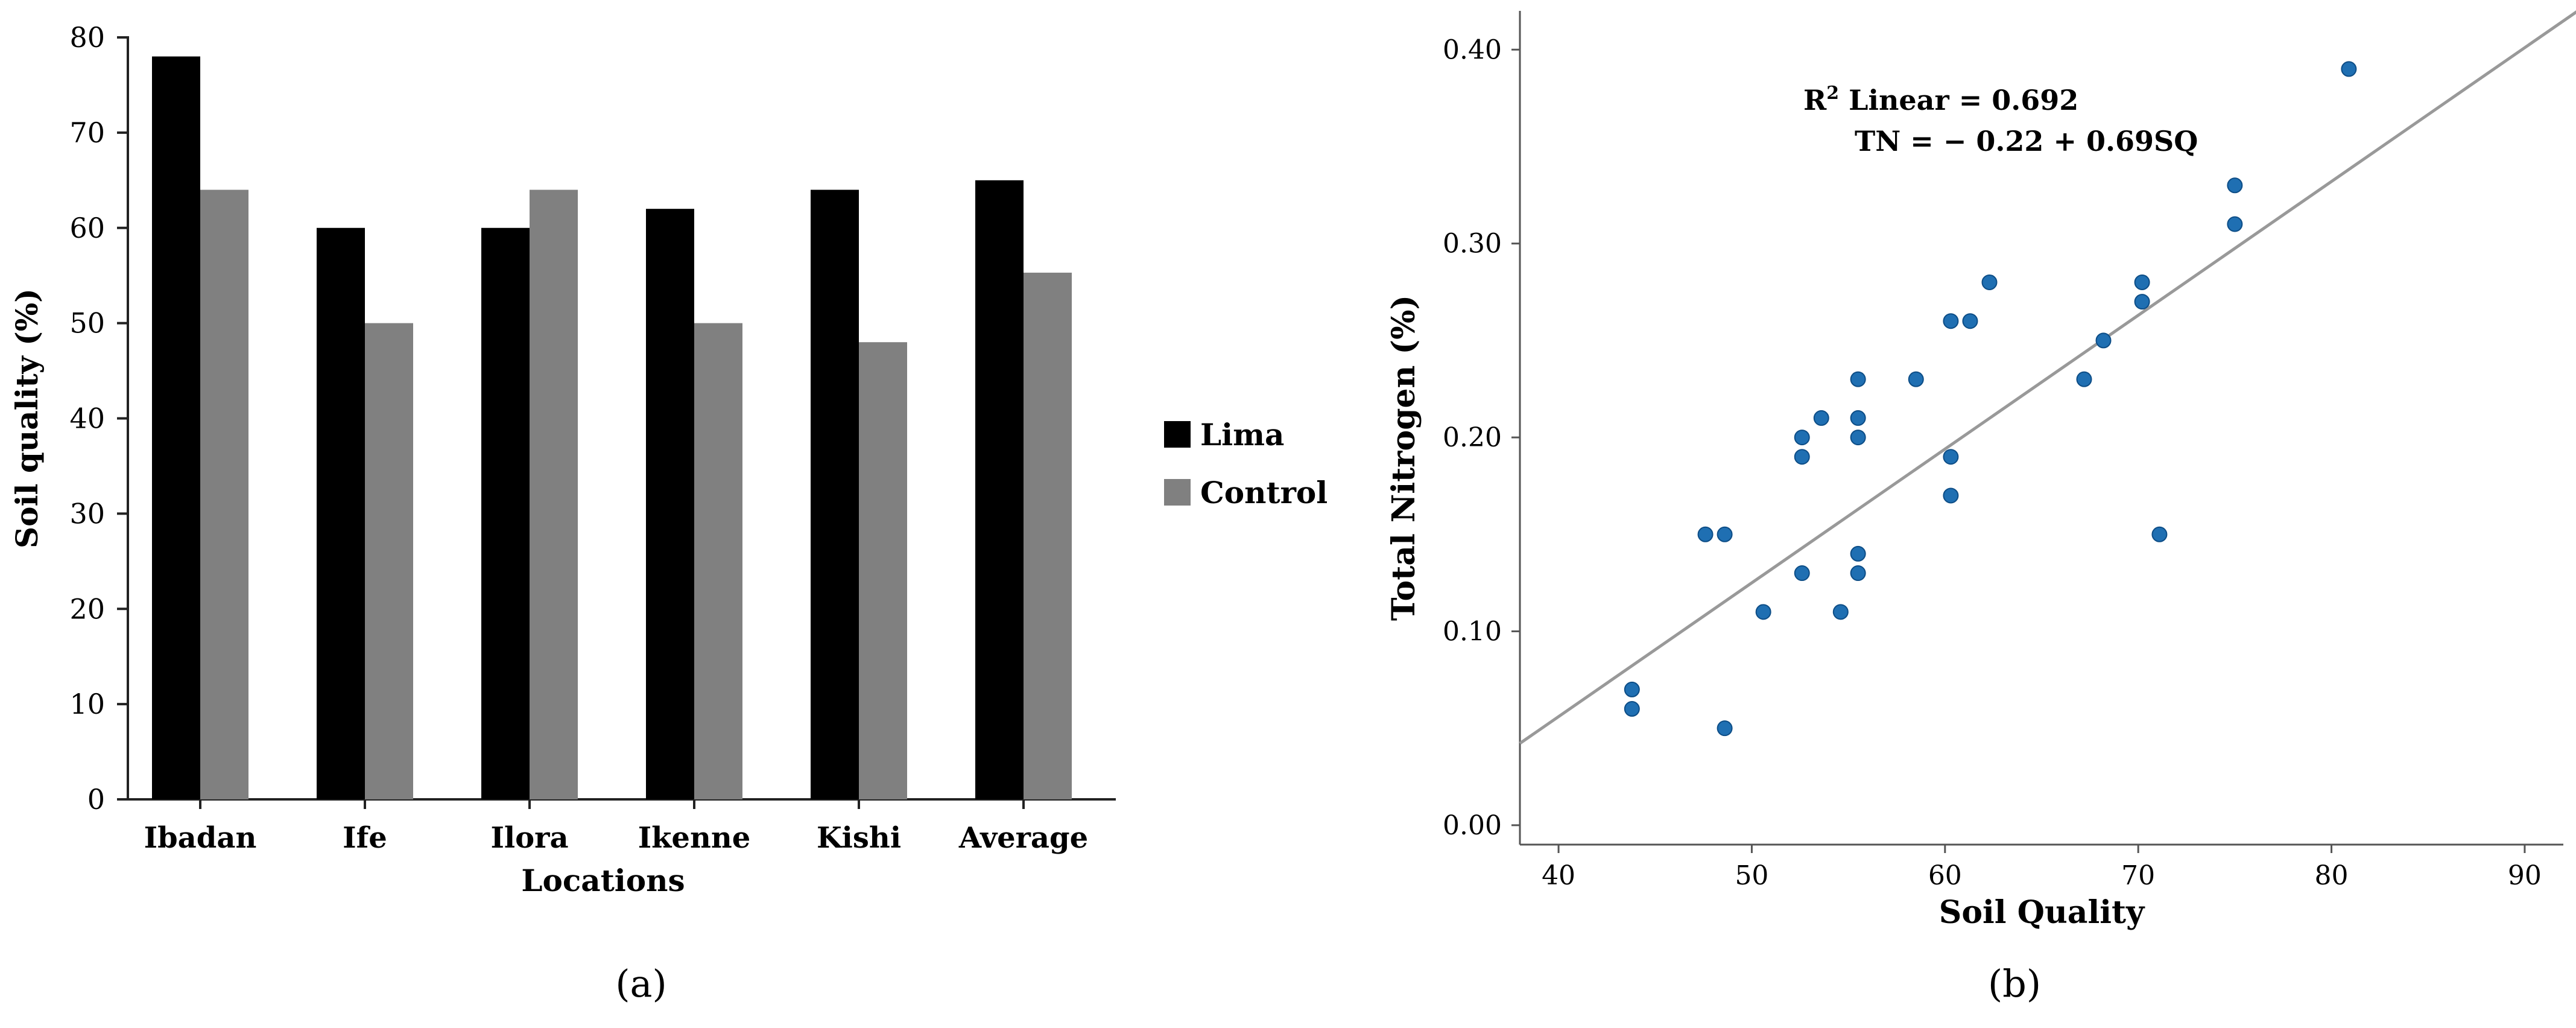 The width and height of the screenshot is (2576, 1028). What do you see at coordinates (87, 704) in the screenshot?
I see `y-tick-label: 10` at bounding box center [87, 704].